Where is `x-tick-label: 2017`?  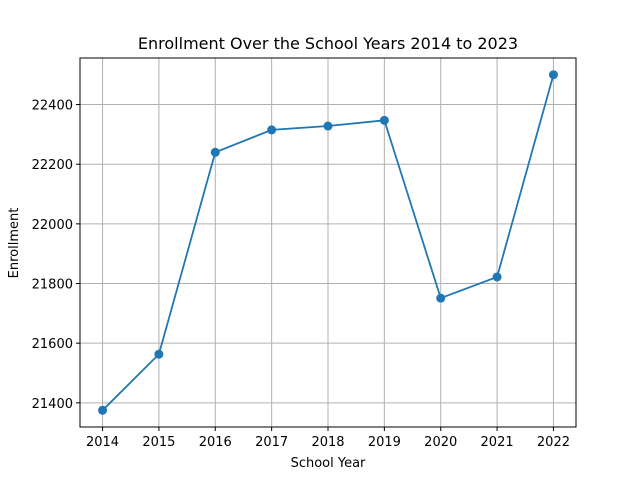 x-tick-label: 2017 is located at coordinates (271, 442).